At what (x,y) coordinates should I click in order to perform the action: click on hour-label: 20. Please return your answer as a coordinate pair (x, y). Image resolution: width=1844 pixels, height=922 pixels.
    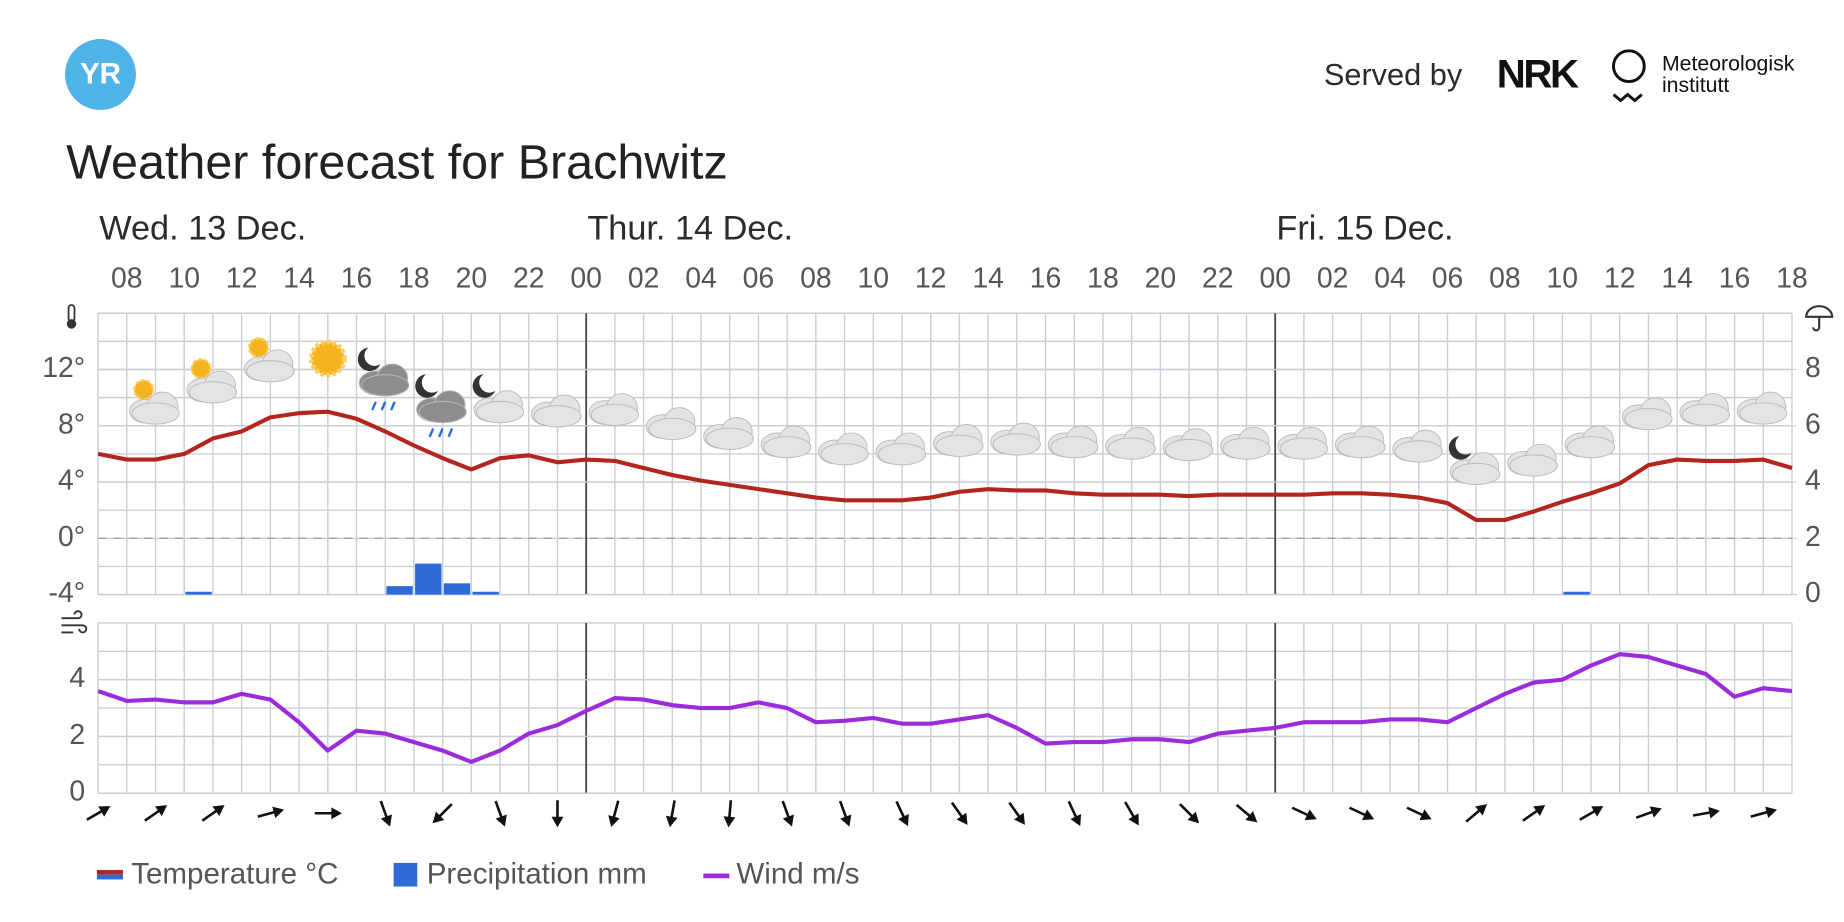
    Looking at the image, I should click on (472, 279).